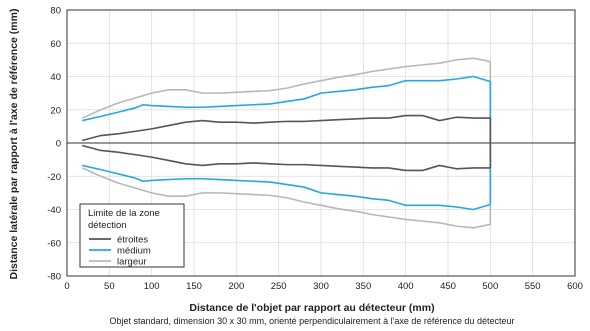 The height and width of the screenshot is (331, 590). Describe the element at coordinates (66, 286) in the screenshot. I see `x-tick-label: 0` at that location.